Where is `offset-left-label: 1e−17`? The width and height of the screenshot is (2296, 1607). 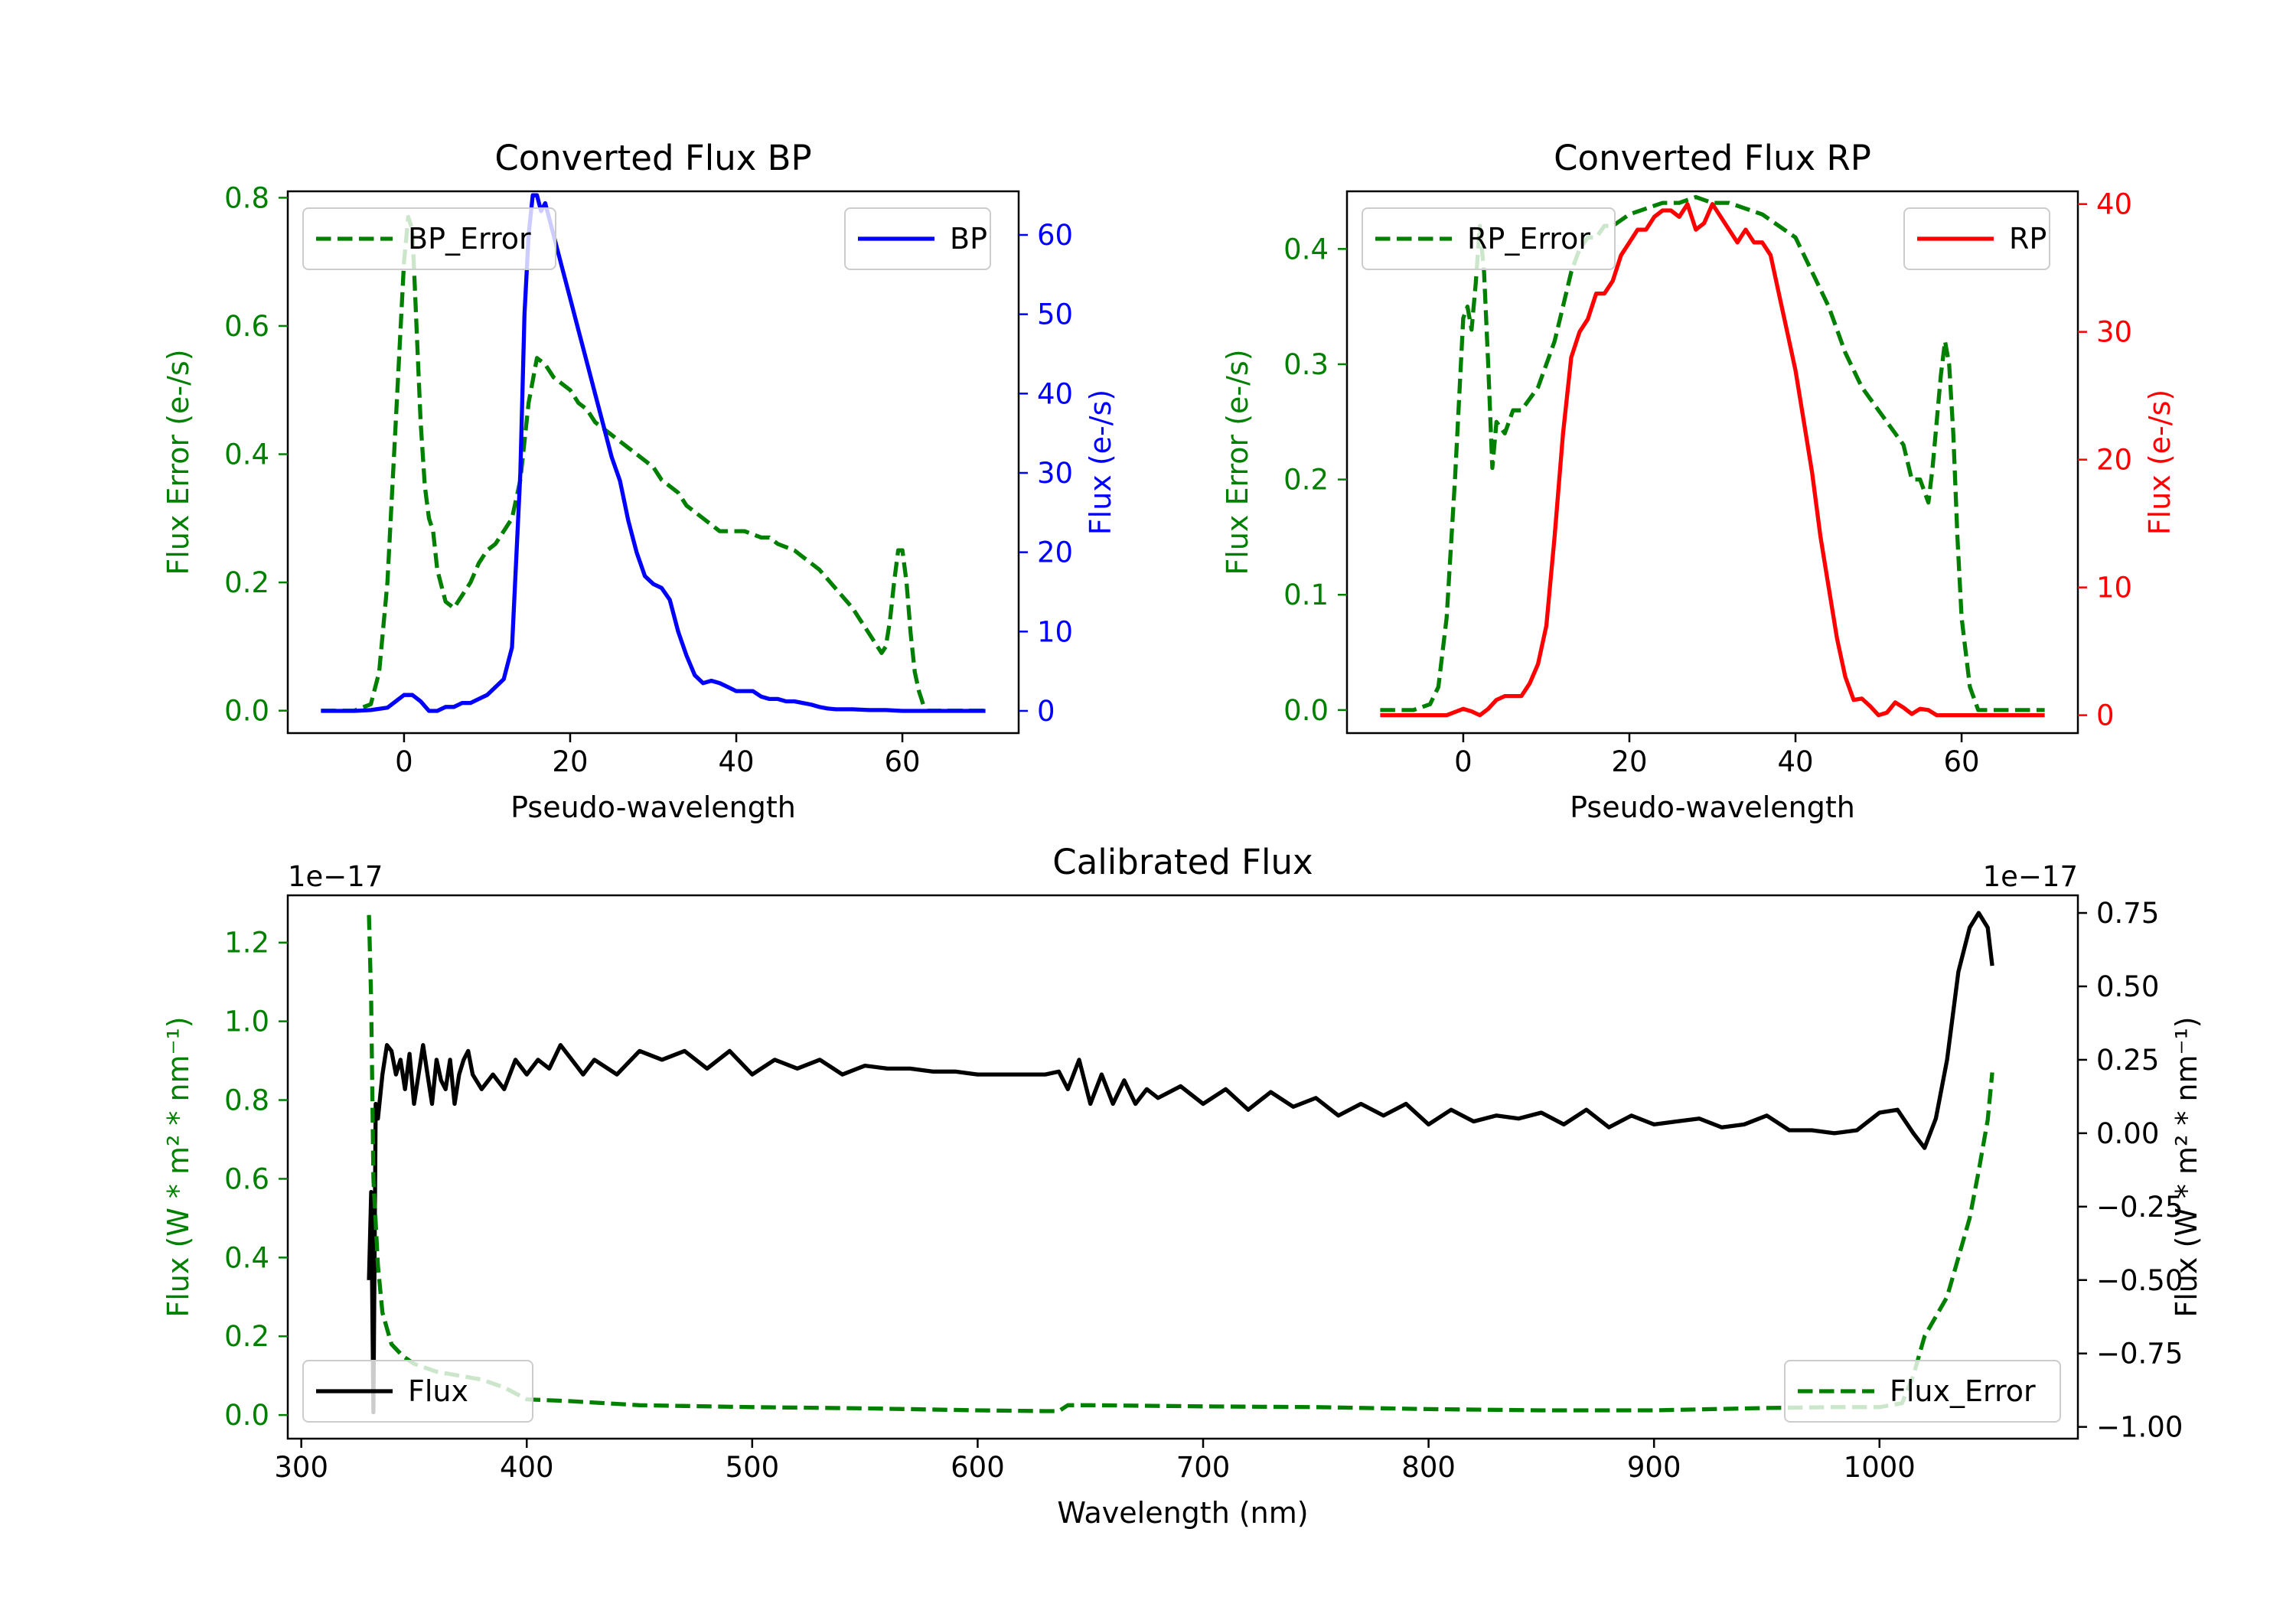 offset-left-label: 1e−17 is located at coordinates (335, 876).